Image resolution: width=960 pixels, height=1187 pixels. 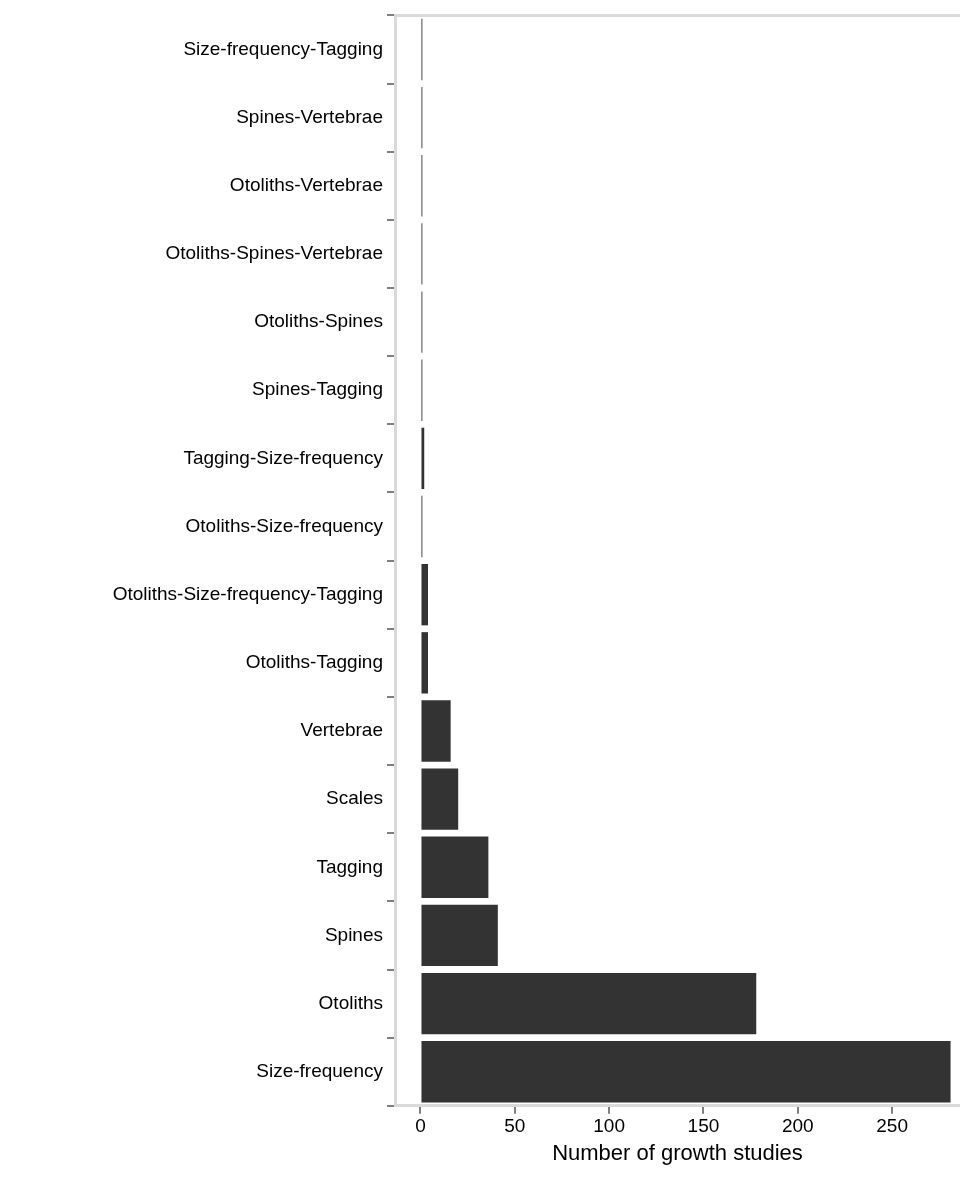 I want to click on y-tick-label: Otoliths-Spines-Vertebrae, so click(x=274, y=253).